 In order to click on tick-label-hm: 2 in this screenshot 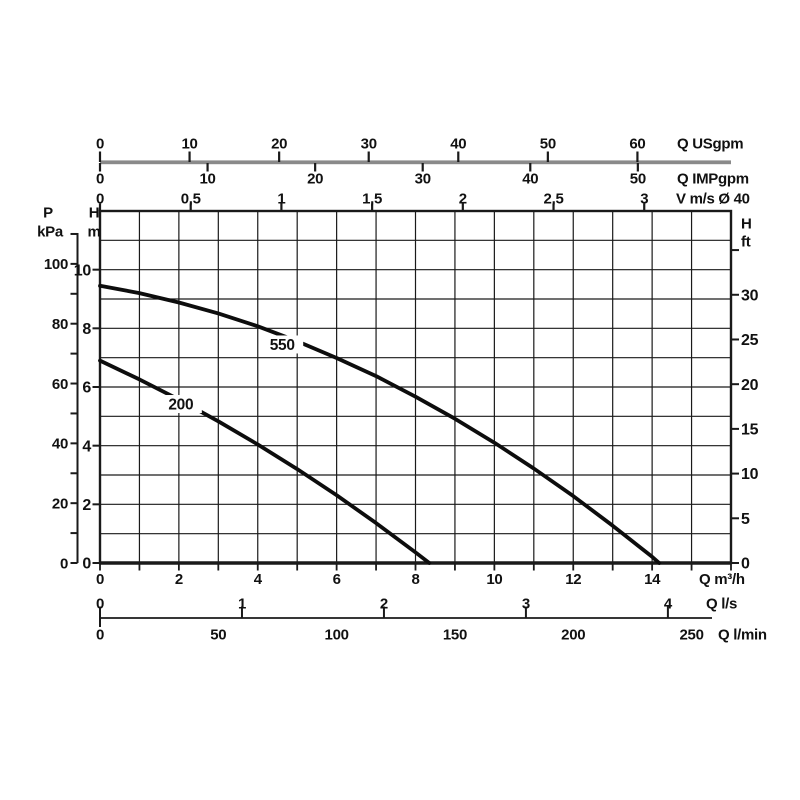, I will do `click(86, 505)`.